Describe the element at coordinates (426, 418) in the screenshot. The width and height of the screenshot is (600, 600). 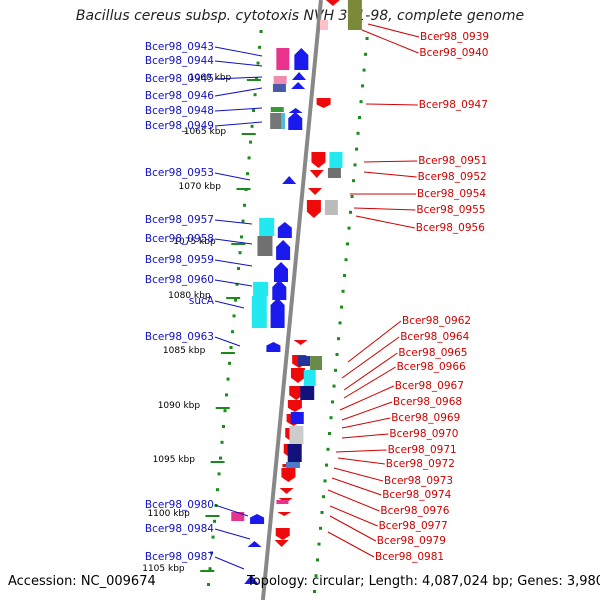
I see `gene-label: Bcer98_0969` at that location.